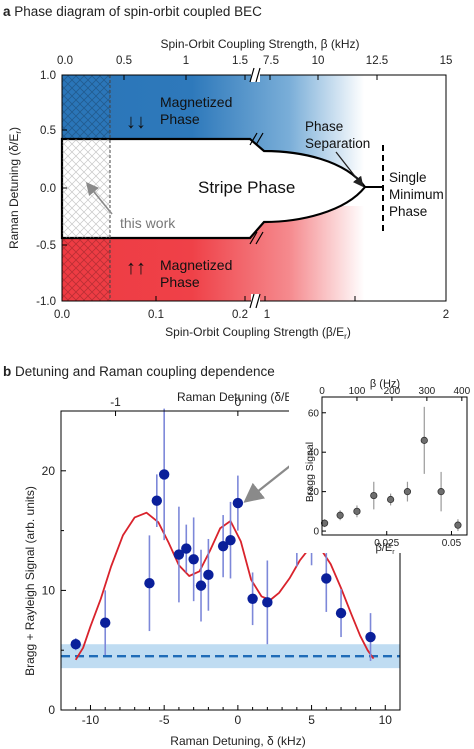  What do you see at coordinates (255, 301) in the screenshot?
I see `axis-break-bottom` at bounding box center [255, 301].